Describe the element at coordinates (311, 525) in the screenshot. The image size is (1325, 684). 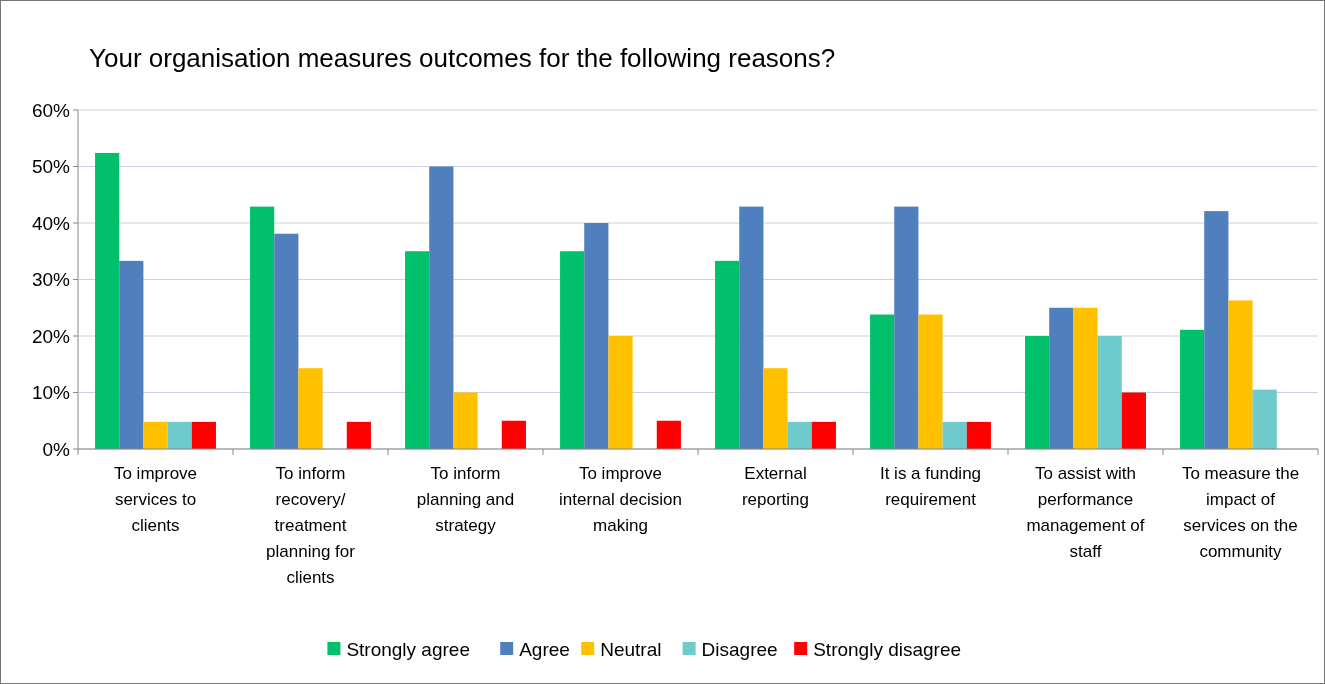
I see `x-tick-label: To inform recovery/ treatment planning for clients` at that location.